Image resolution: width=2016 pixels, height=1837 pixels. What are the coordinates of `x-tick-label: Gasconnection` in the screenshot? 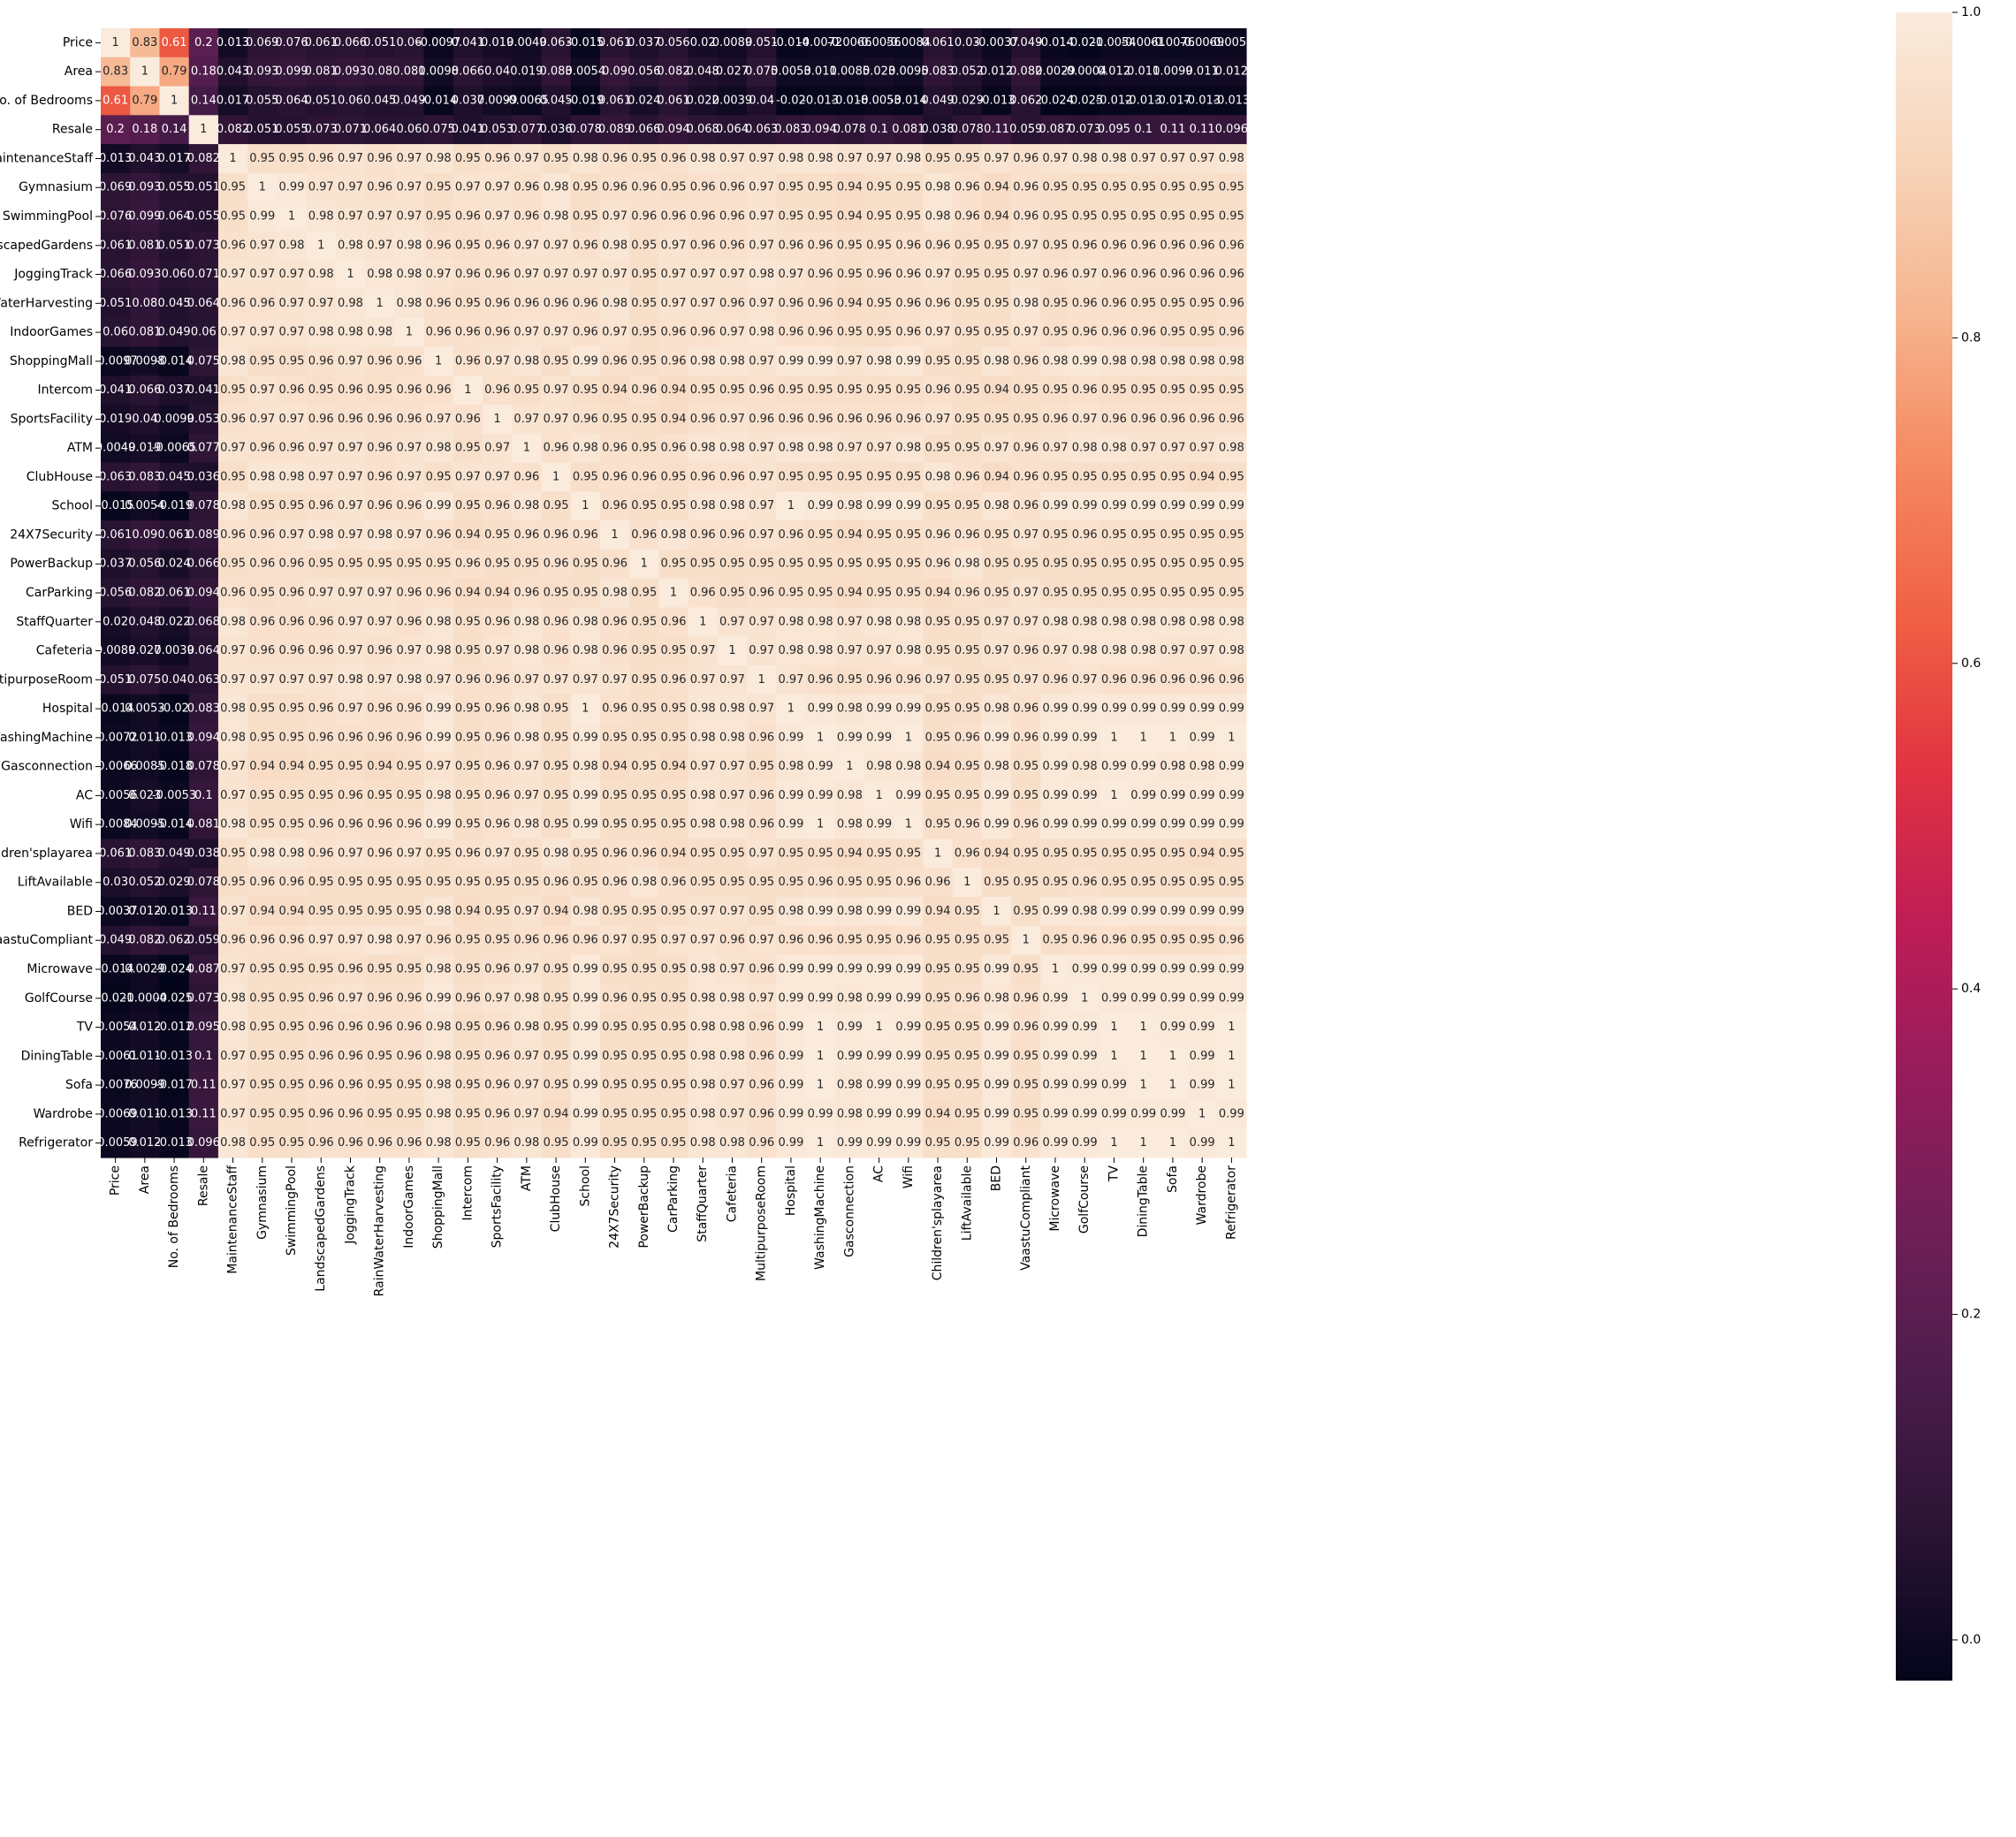 It's located at (849, 1211).